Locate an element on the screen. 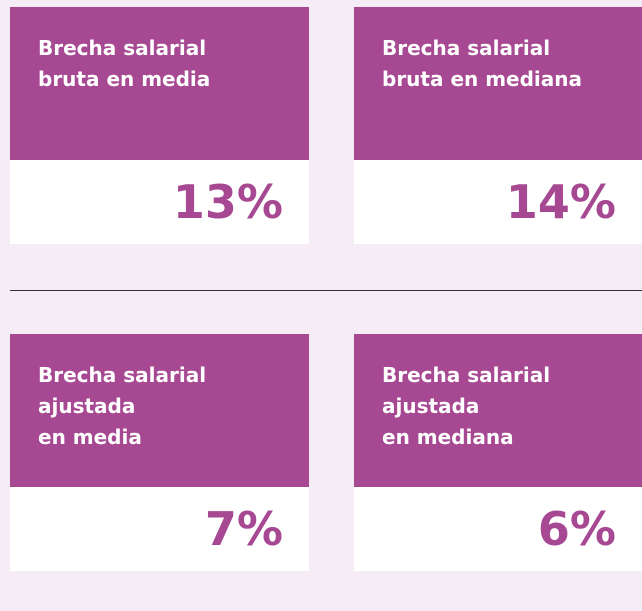  card-header: Brecha salarial bruta en media is located at coordinates (159, 83).